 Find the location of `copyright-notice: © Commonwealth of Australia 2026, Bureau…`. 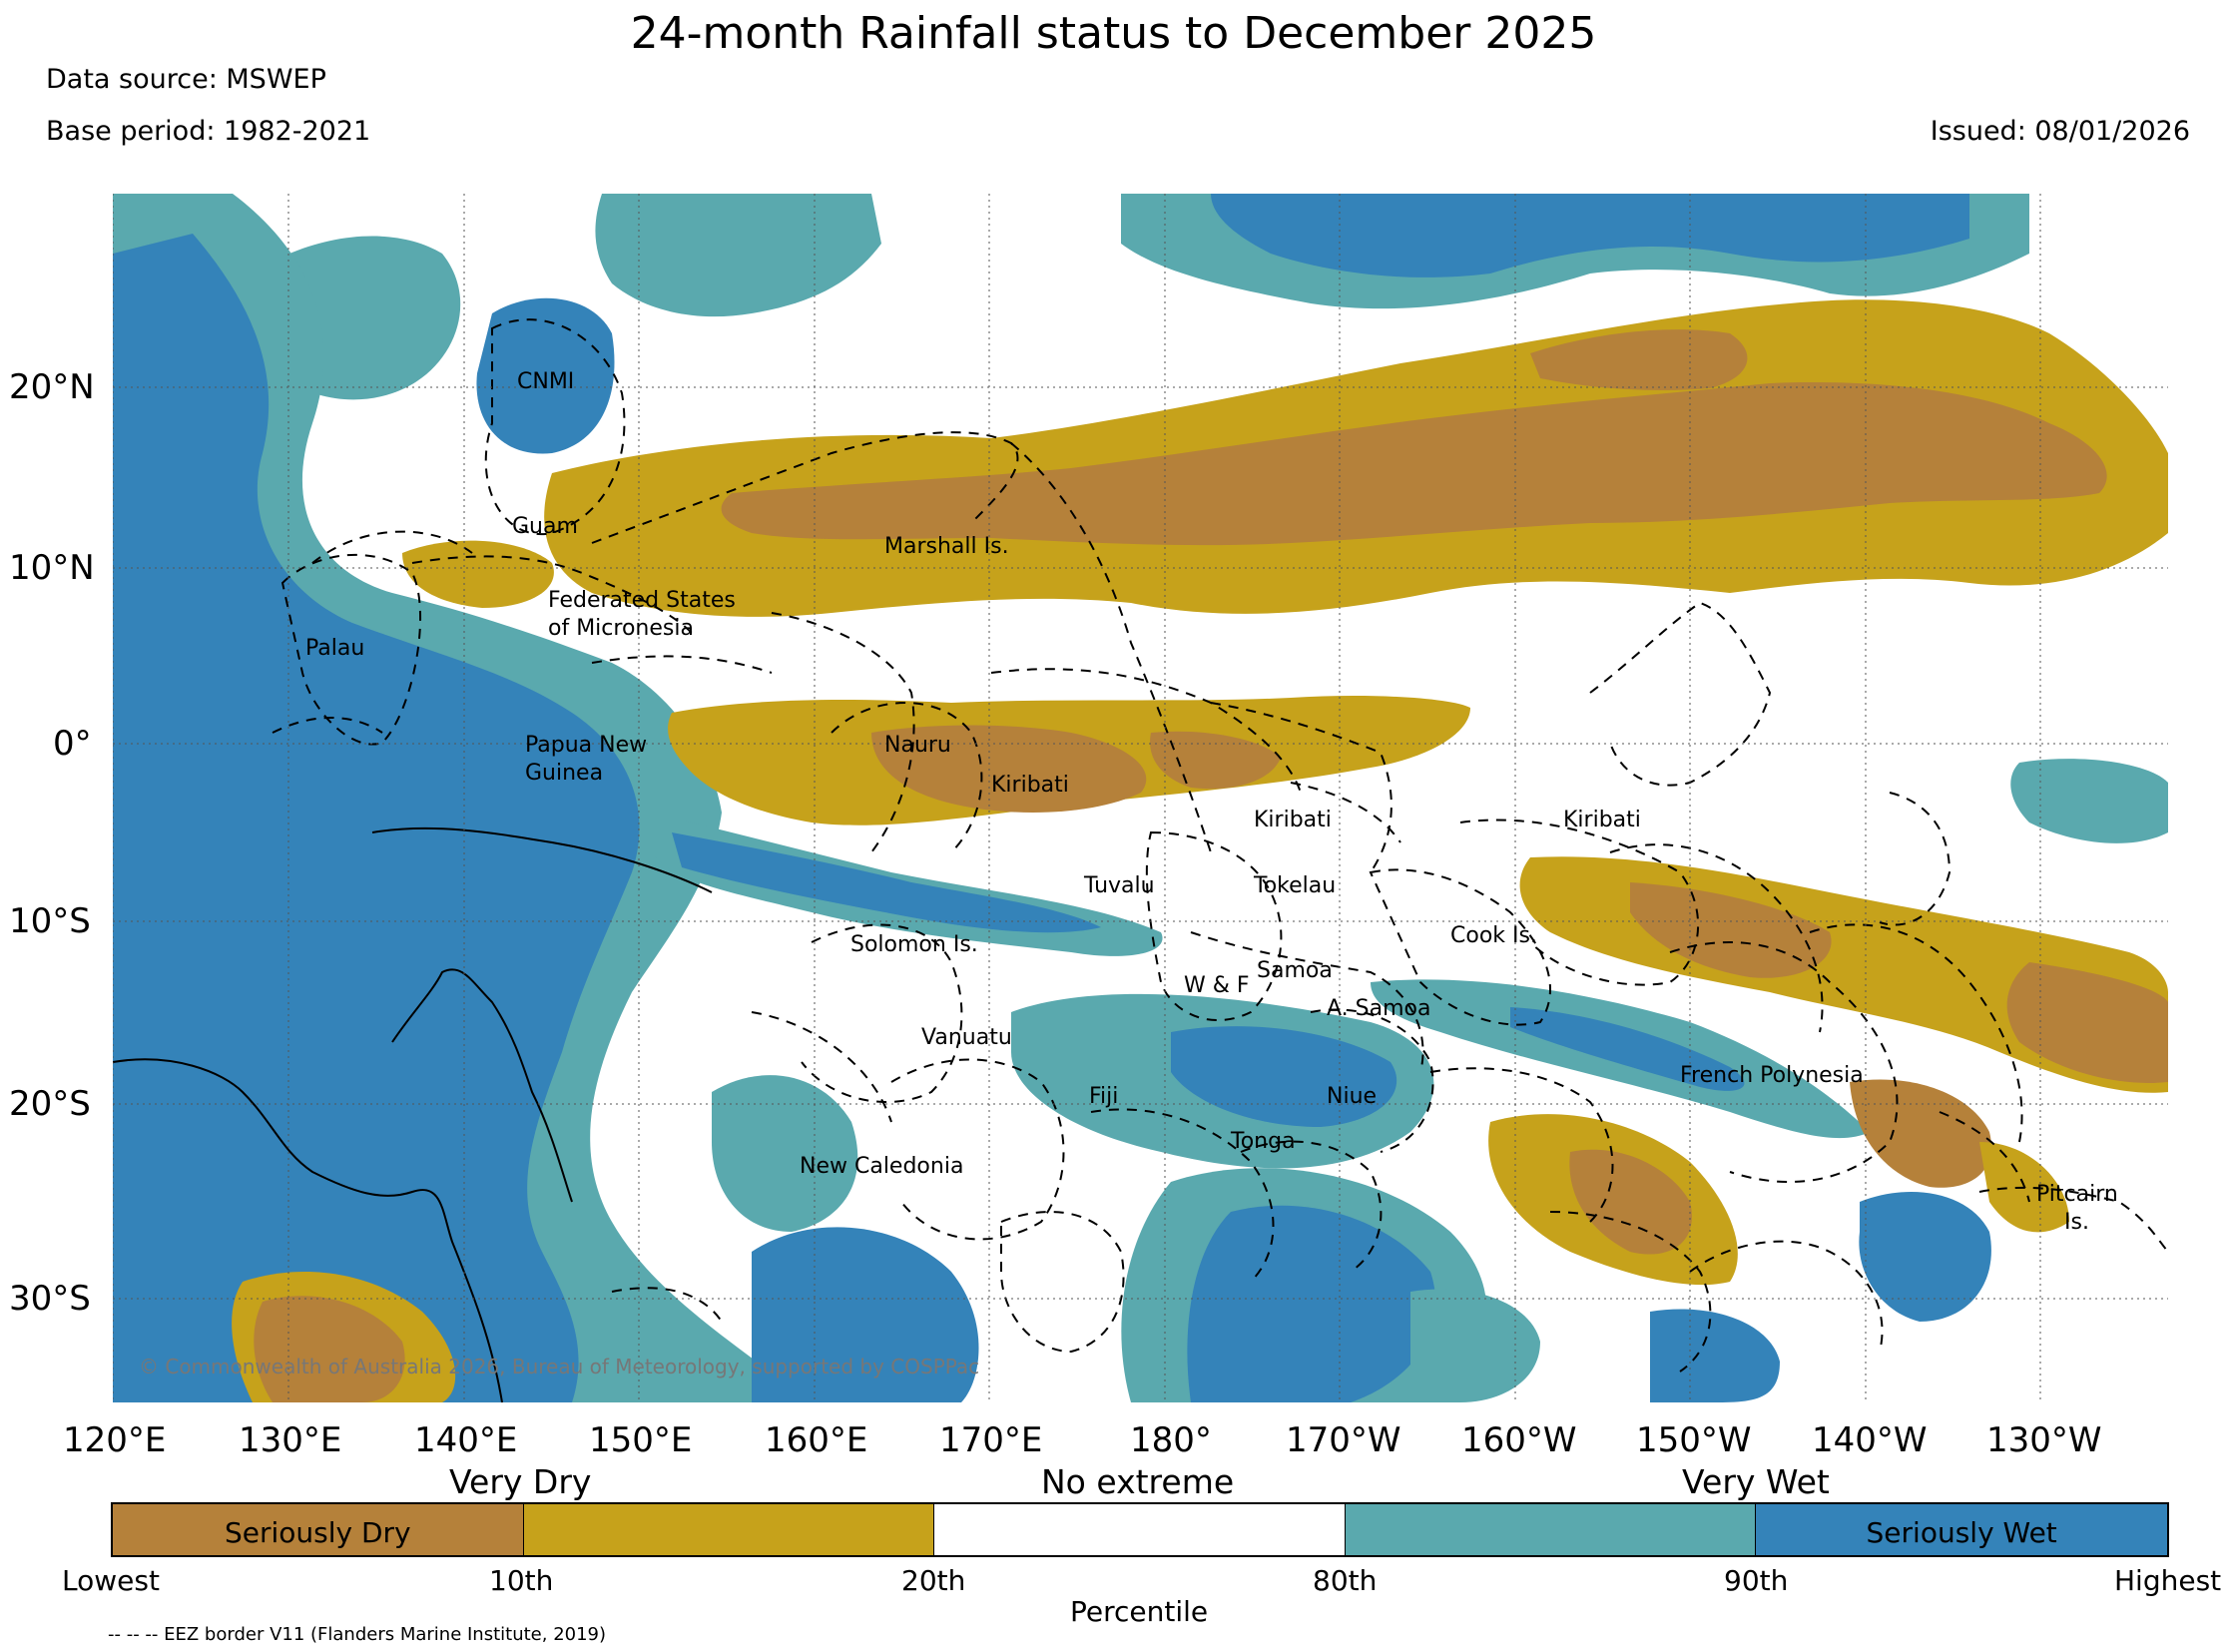

copyright-notice: © Commonwealth of Australia 2026, Bureau… is located at coordinates (559, 1366).